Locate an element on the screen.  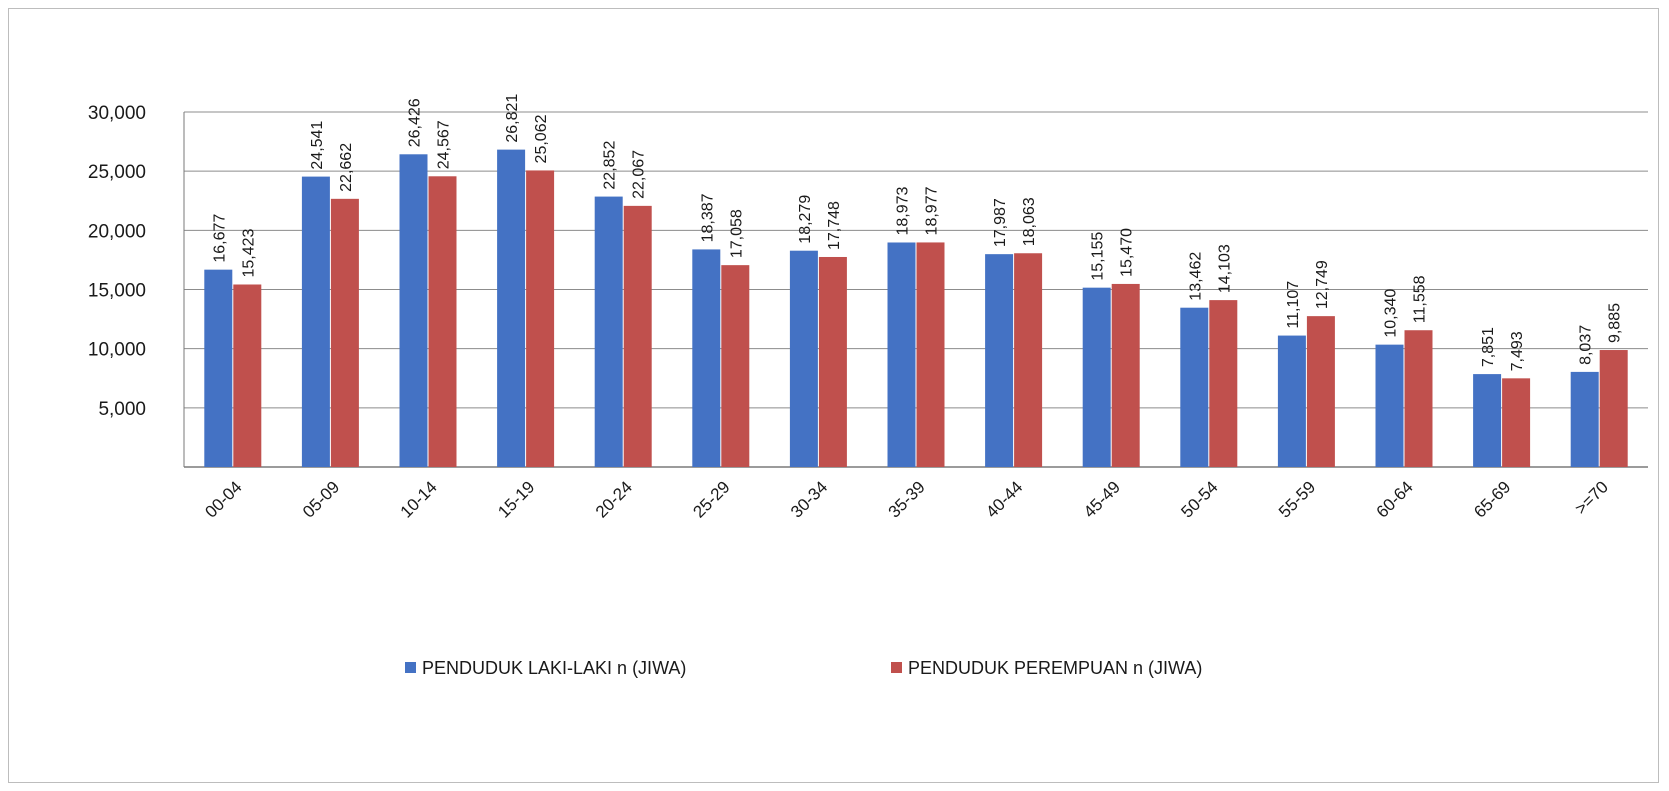
data-label-male: 26,821 is located at coordinates (512, 118).